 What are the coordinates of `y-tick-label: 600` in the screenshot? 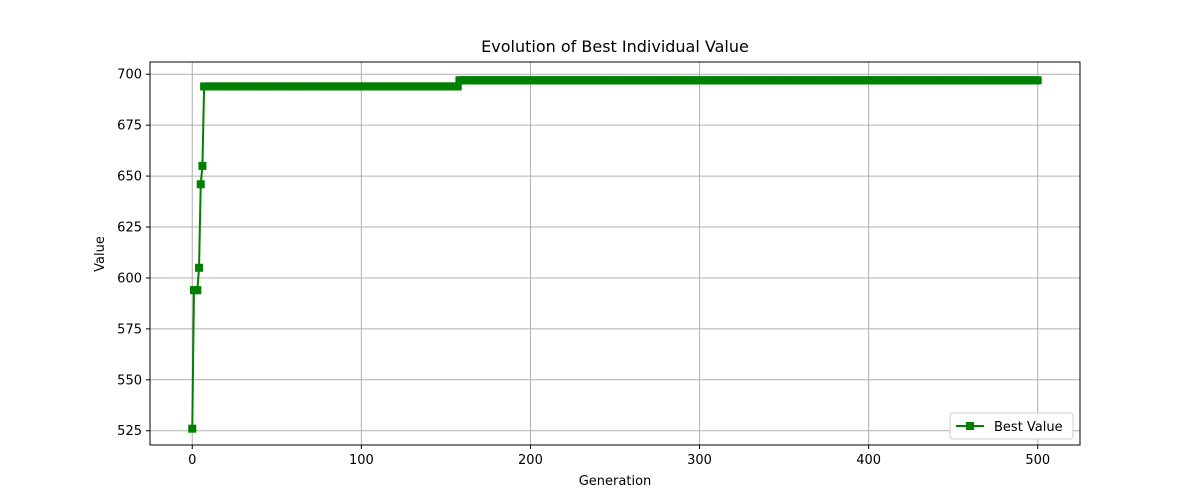 It's located at (129, 278).